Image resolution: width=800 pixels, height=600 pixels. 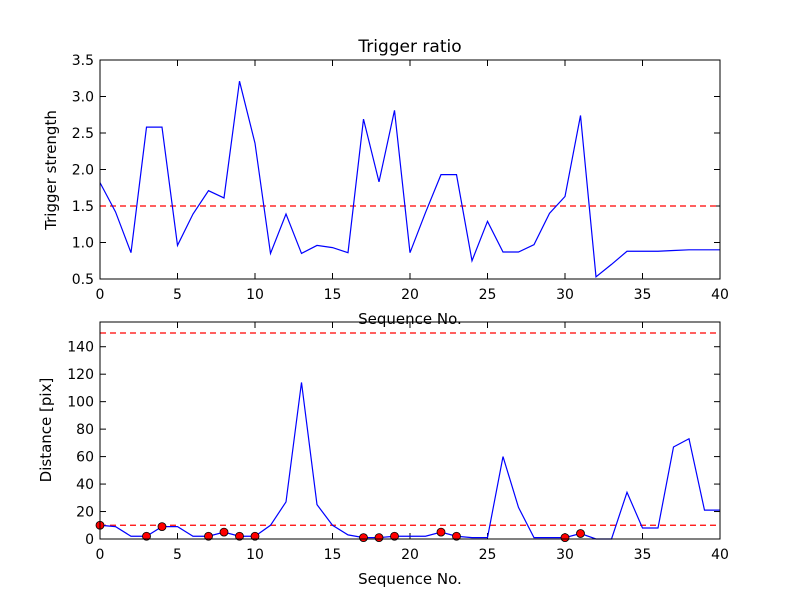 I want to click on y-axis-label: Trigger strength, so click(x=51, y=170).